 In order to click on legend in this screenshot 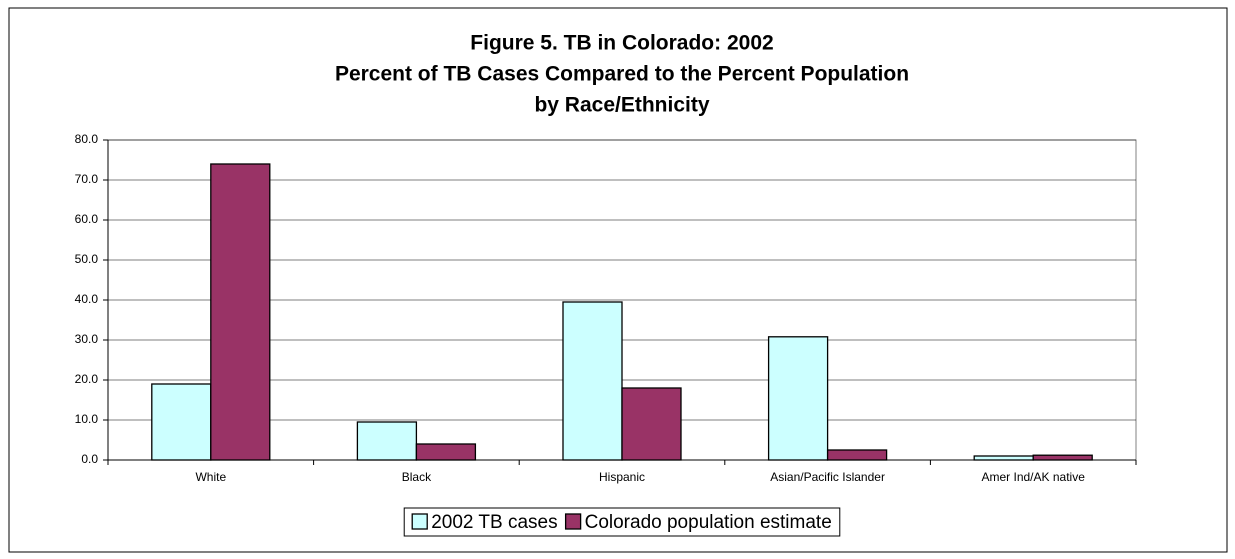, I will do `click(622, 522)`.